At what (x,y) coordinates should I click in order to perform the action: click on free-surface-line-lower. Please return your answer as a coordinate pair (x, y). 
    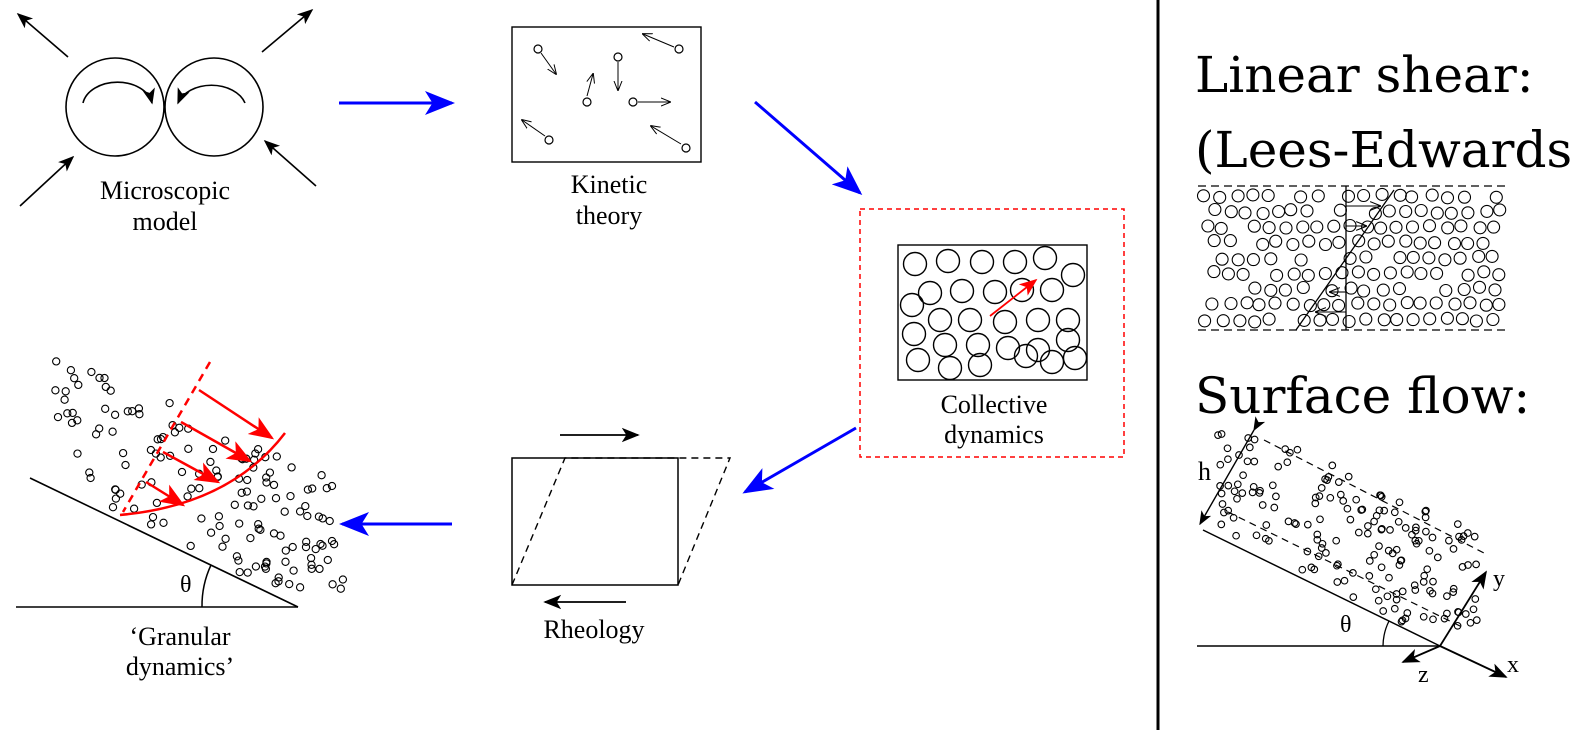
    Looking at the image, I should click on (1345, 569).